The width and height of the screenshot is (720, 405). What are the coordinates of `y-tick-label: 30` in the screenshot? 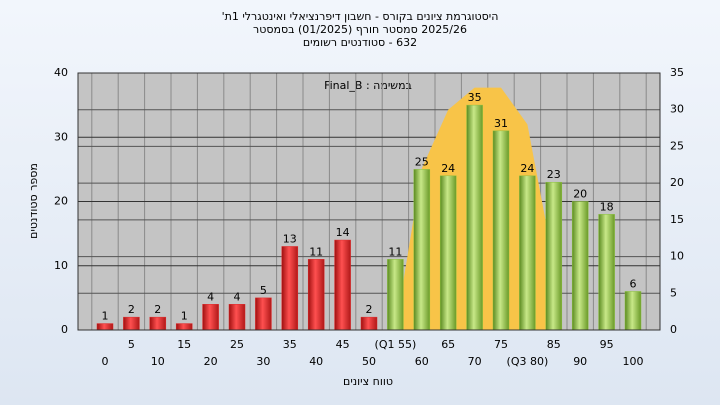 It's located at (61, 136).